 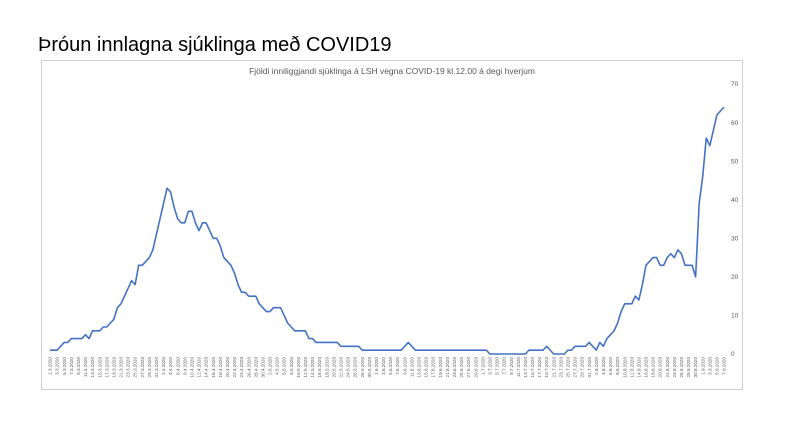 What do you see at coordinates (709, 366) in the screenshot?
I see `x-tick-label: 3.9.2020` at bounding box center [709, 366].